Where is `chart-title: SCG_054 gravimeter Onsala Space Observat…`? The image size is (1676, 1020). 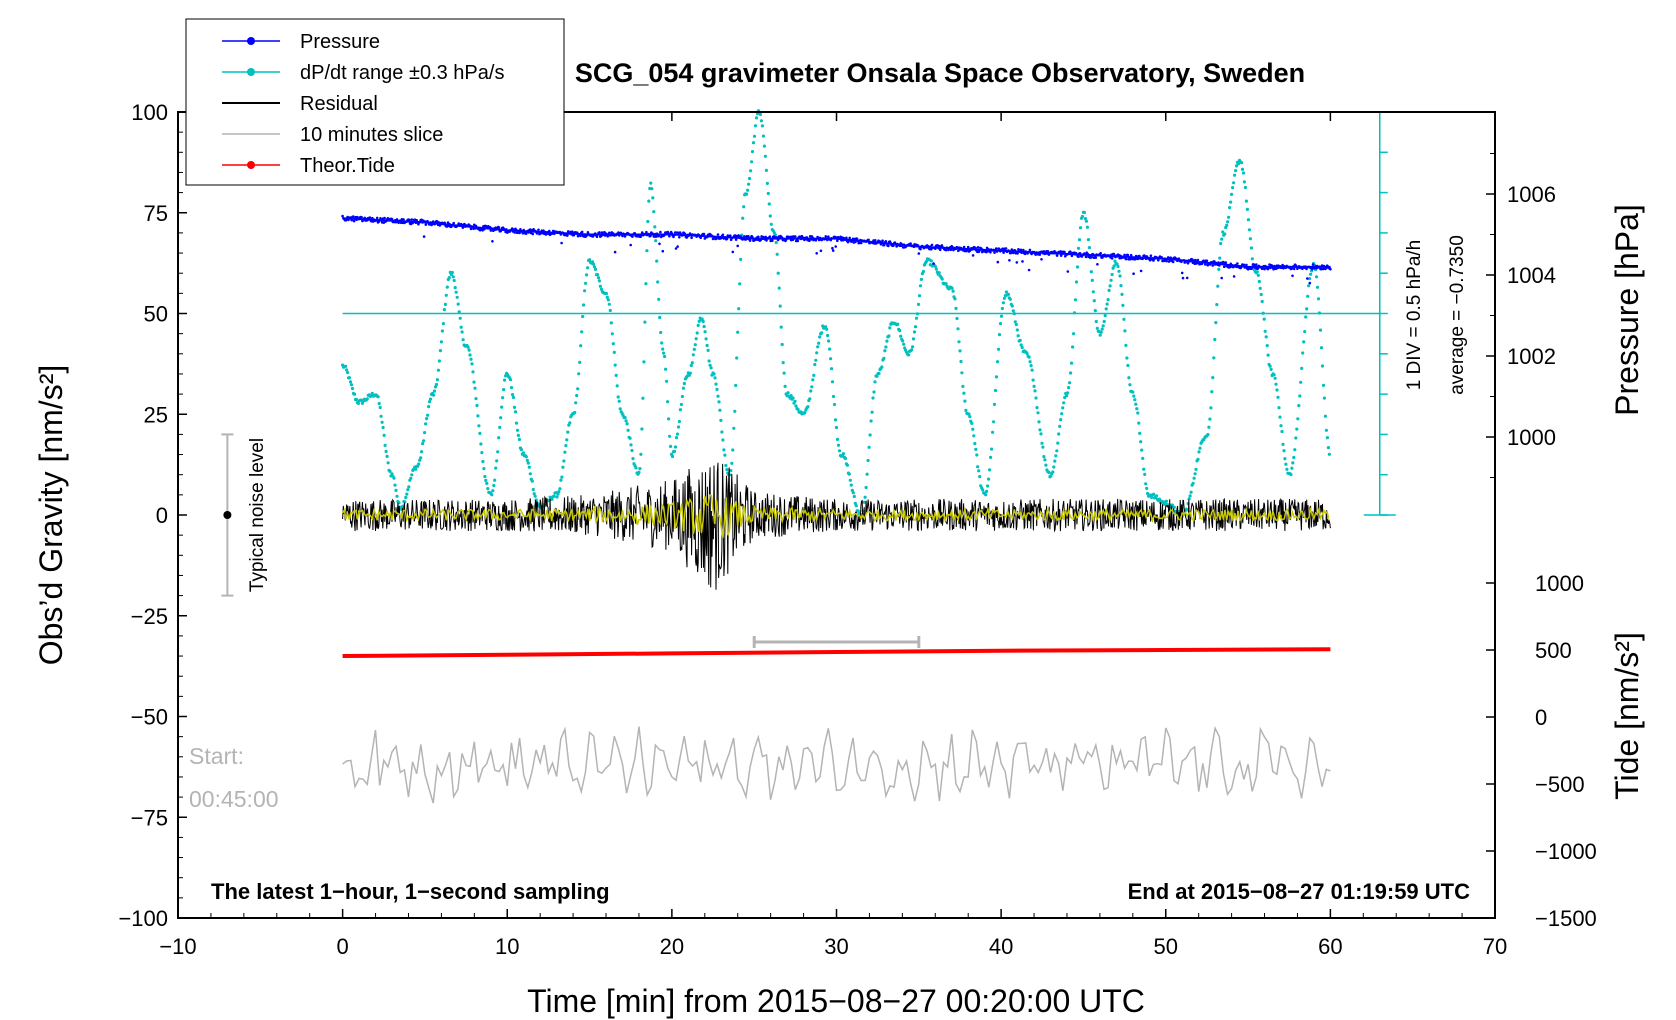
chart-title: SCG_054 gravimeter Onsala Space Observat… is located at coordinates (940, 73).